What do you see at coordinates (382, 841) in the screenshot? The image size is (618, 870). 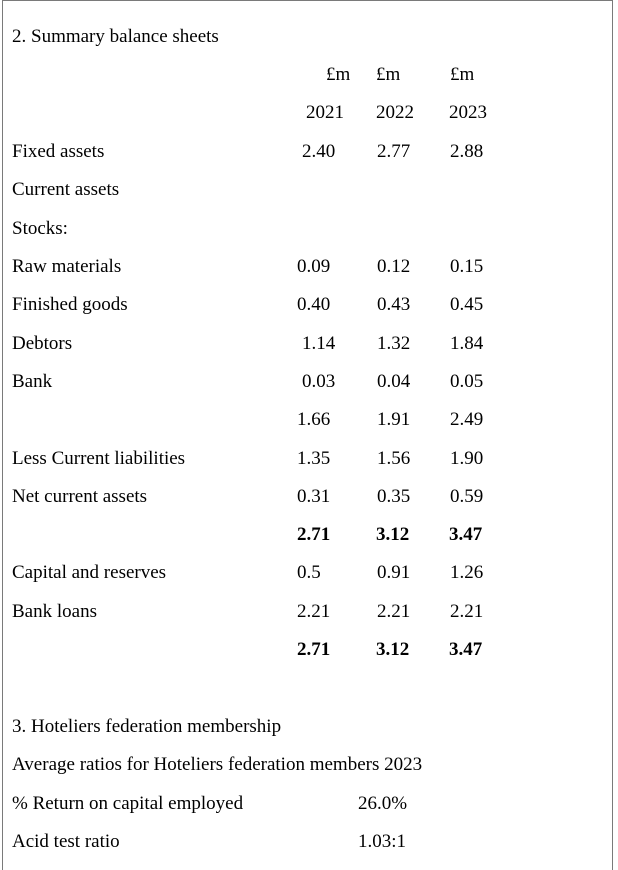 I see `ratio-value-acid-test: 1.03:1` at bounding box center [382, 841].